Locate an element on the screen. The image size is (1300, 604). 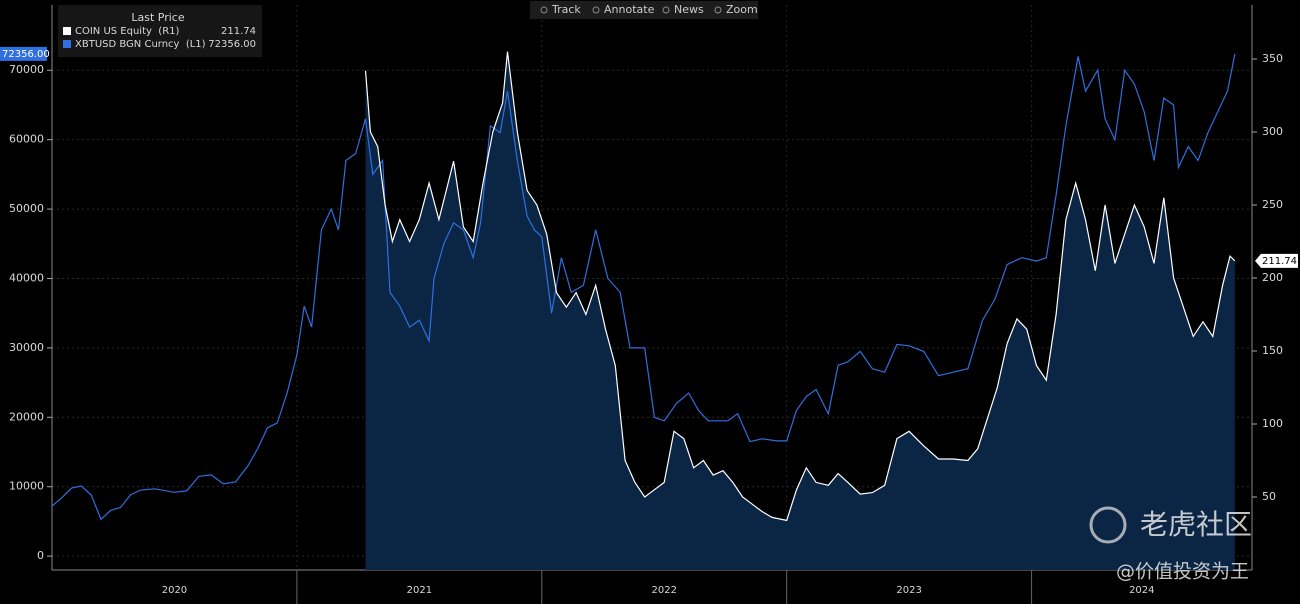
last-value-label: 72356.00 is located at coordinates (26, 54).